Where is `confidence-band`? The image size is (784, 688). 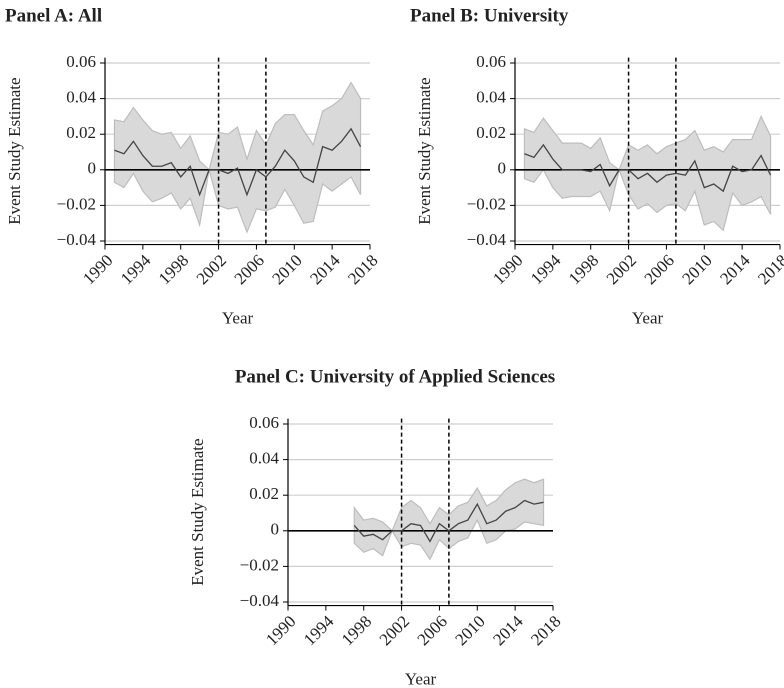 confidence-band is located at coordinates (237, 157).